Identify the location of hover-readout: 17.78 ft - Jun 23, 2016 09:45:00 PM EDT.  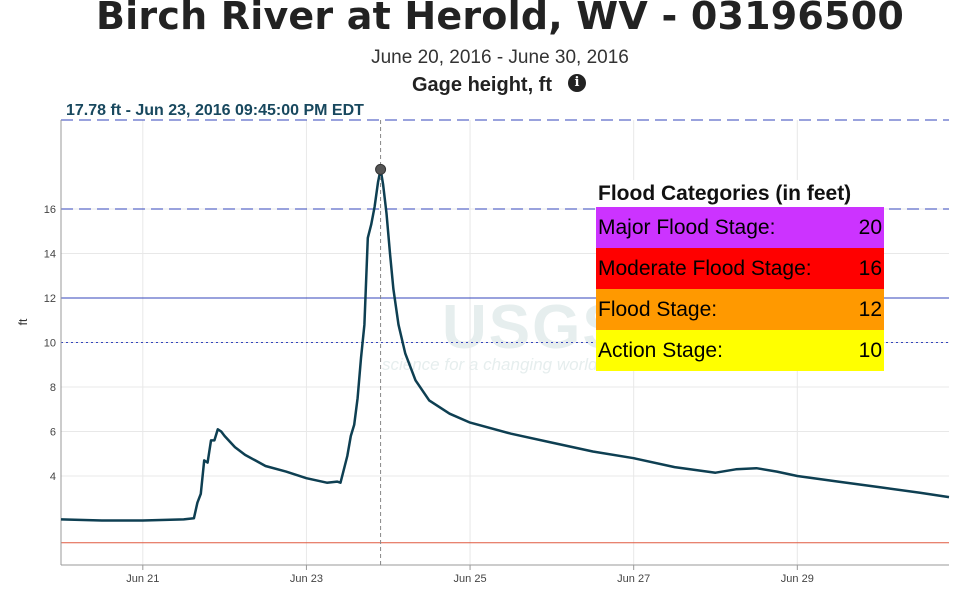
(215, 110).